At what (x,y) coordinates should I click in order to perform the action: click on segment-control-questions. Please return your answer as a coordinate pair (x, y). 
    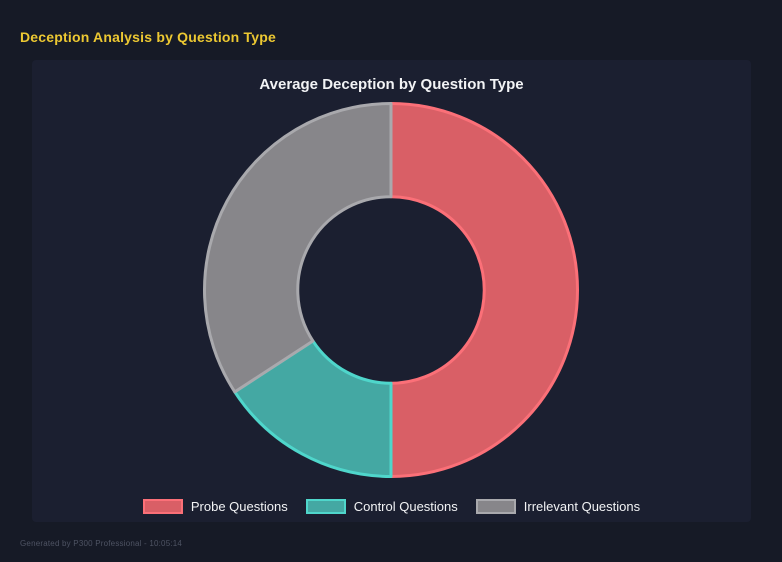
    Looking at the image, I should click on (313, 408).